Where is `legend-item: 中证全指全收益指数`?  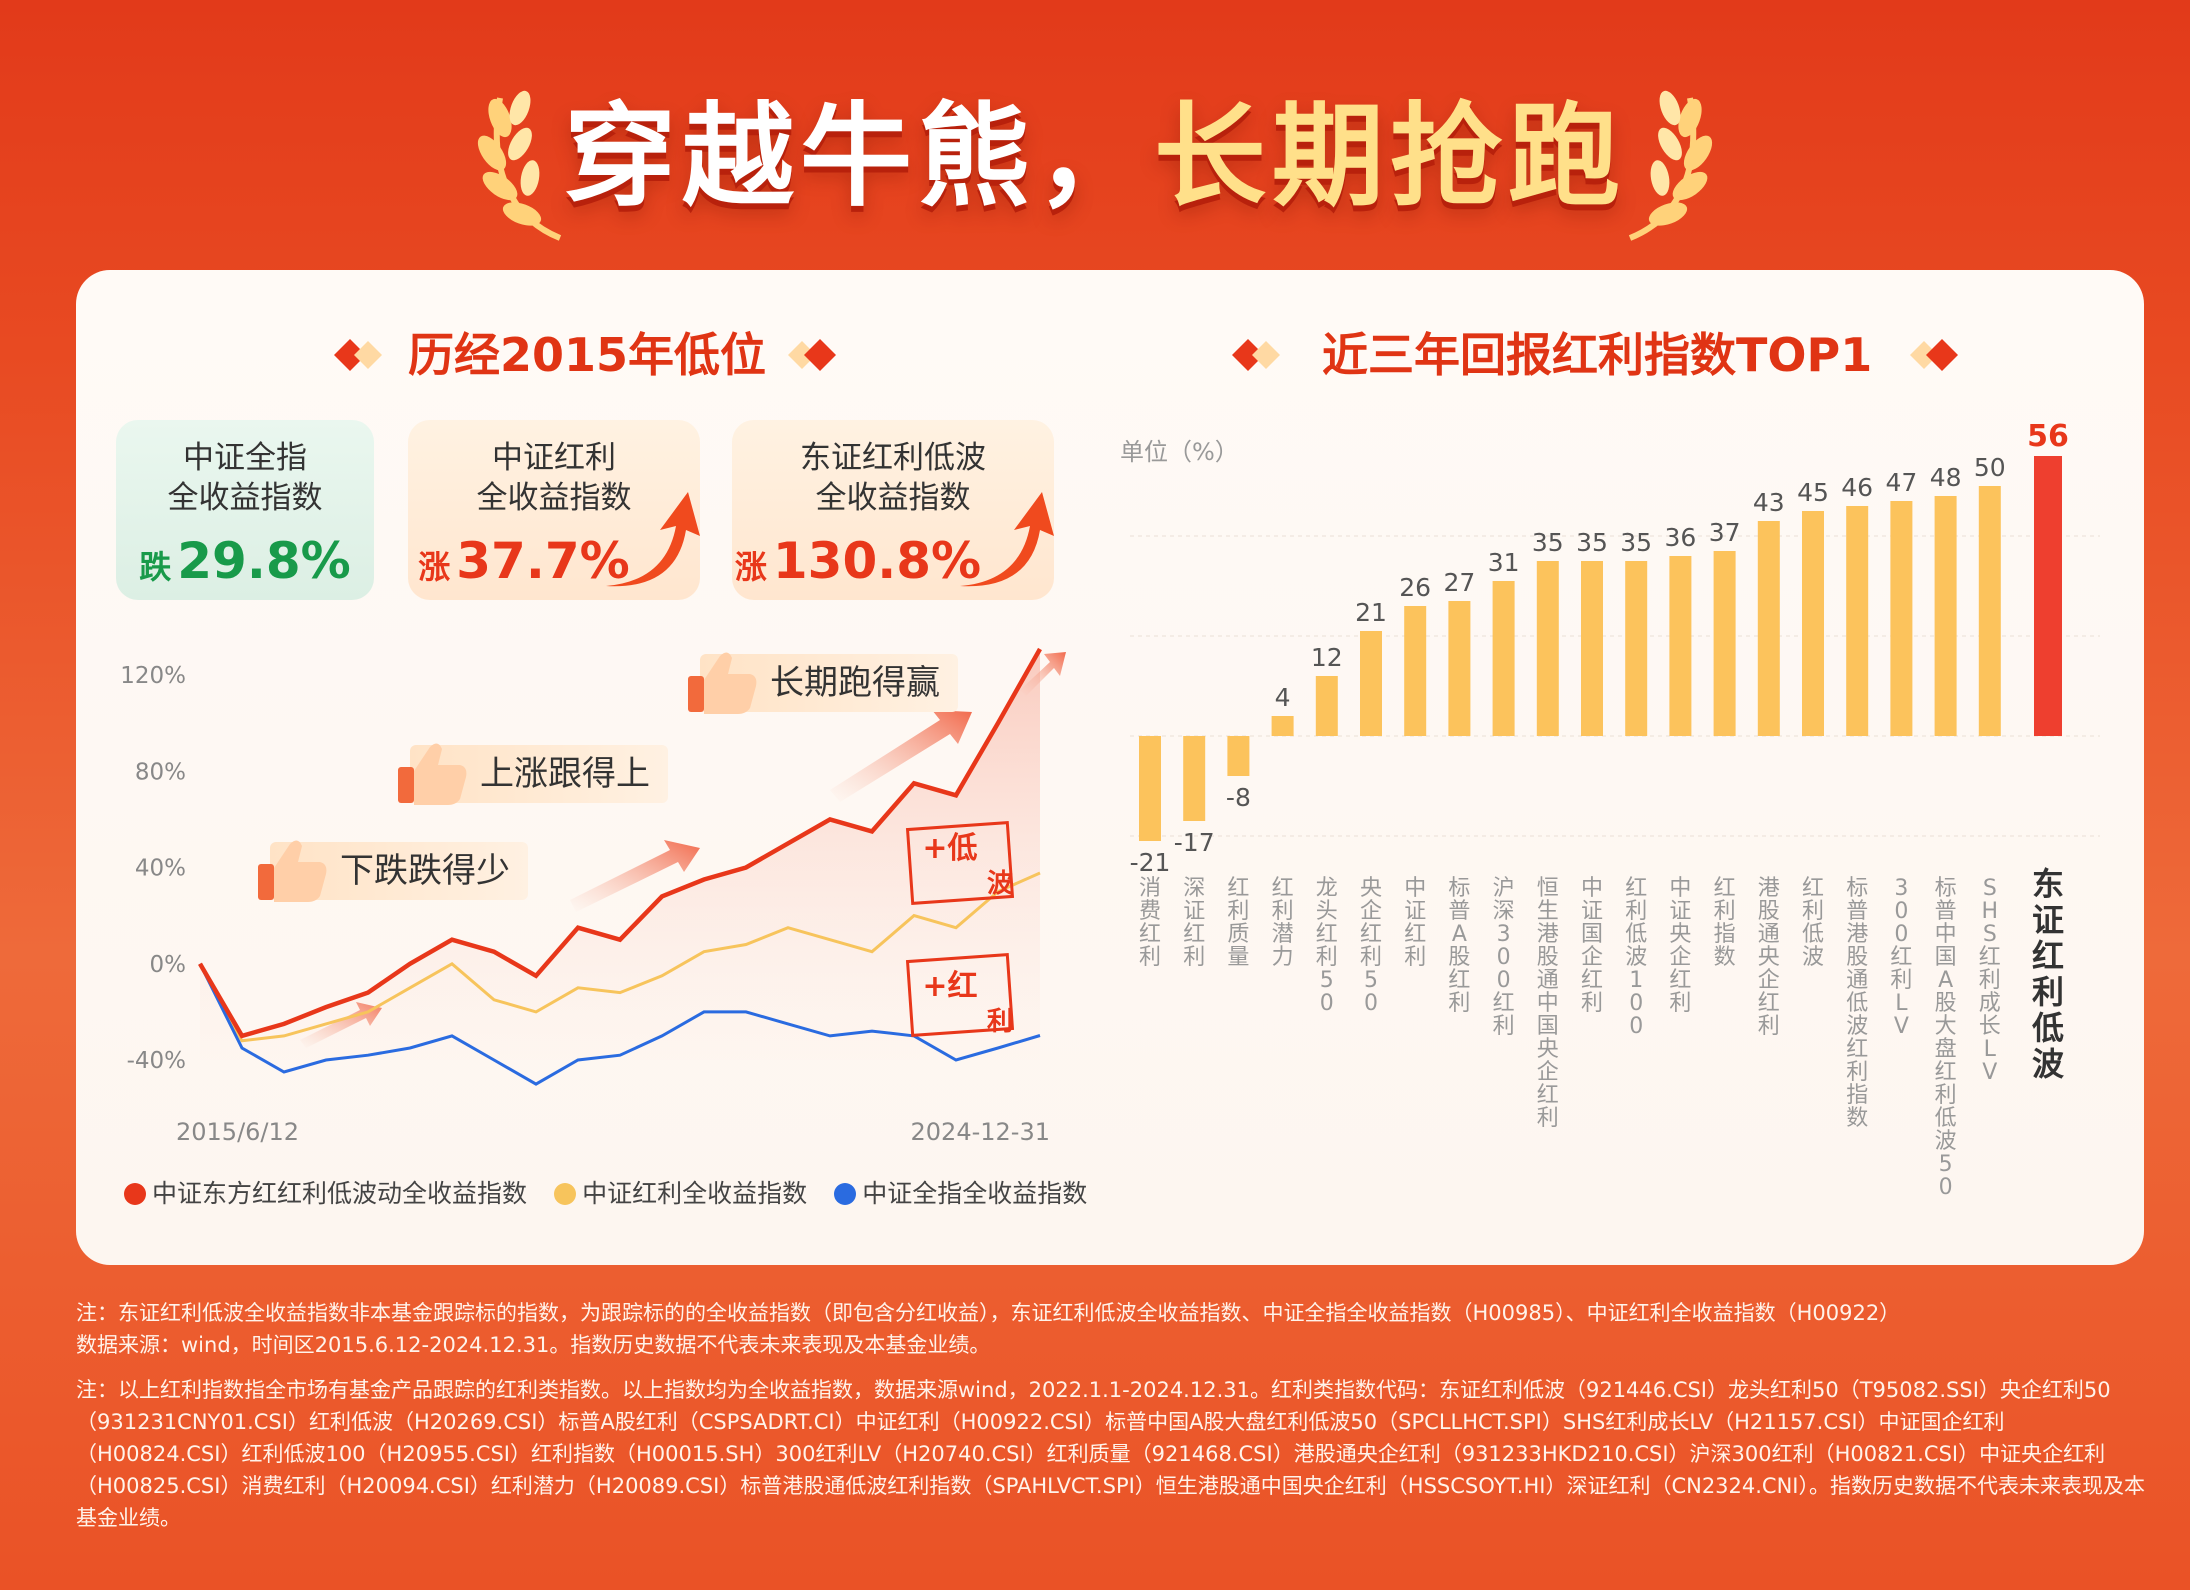 legend-item: 中证全指全收益指数 is located at coordinates (960, 1194).